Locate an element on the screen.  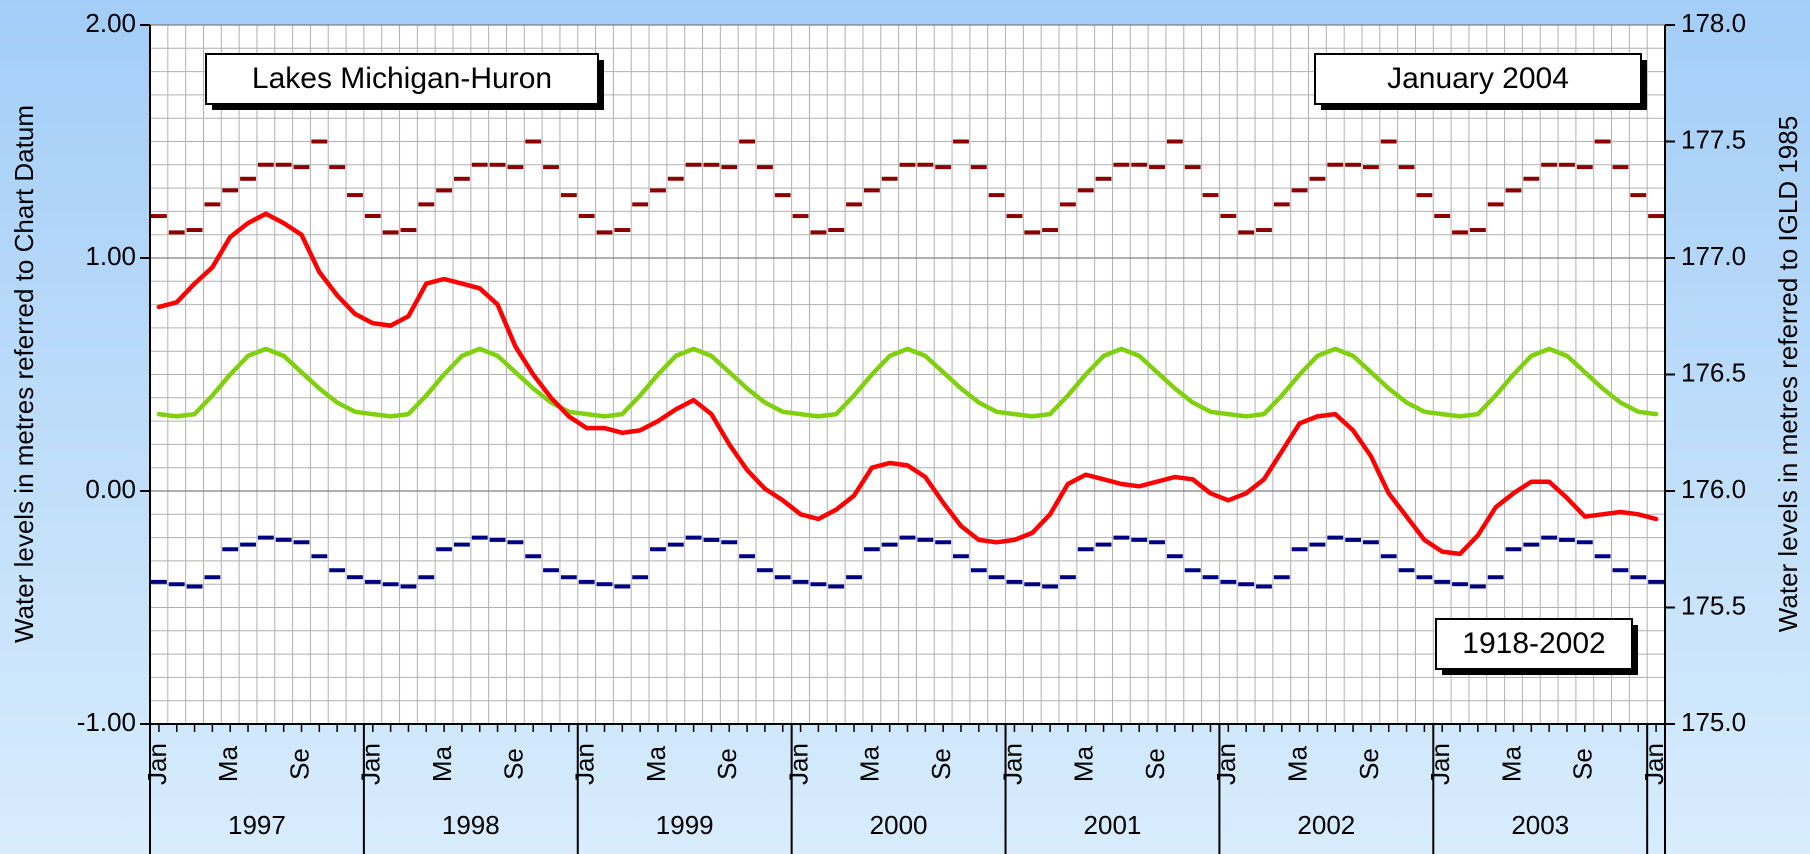
annotation: January 2004 is located at coordinates (1478, 78).